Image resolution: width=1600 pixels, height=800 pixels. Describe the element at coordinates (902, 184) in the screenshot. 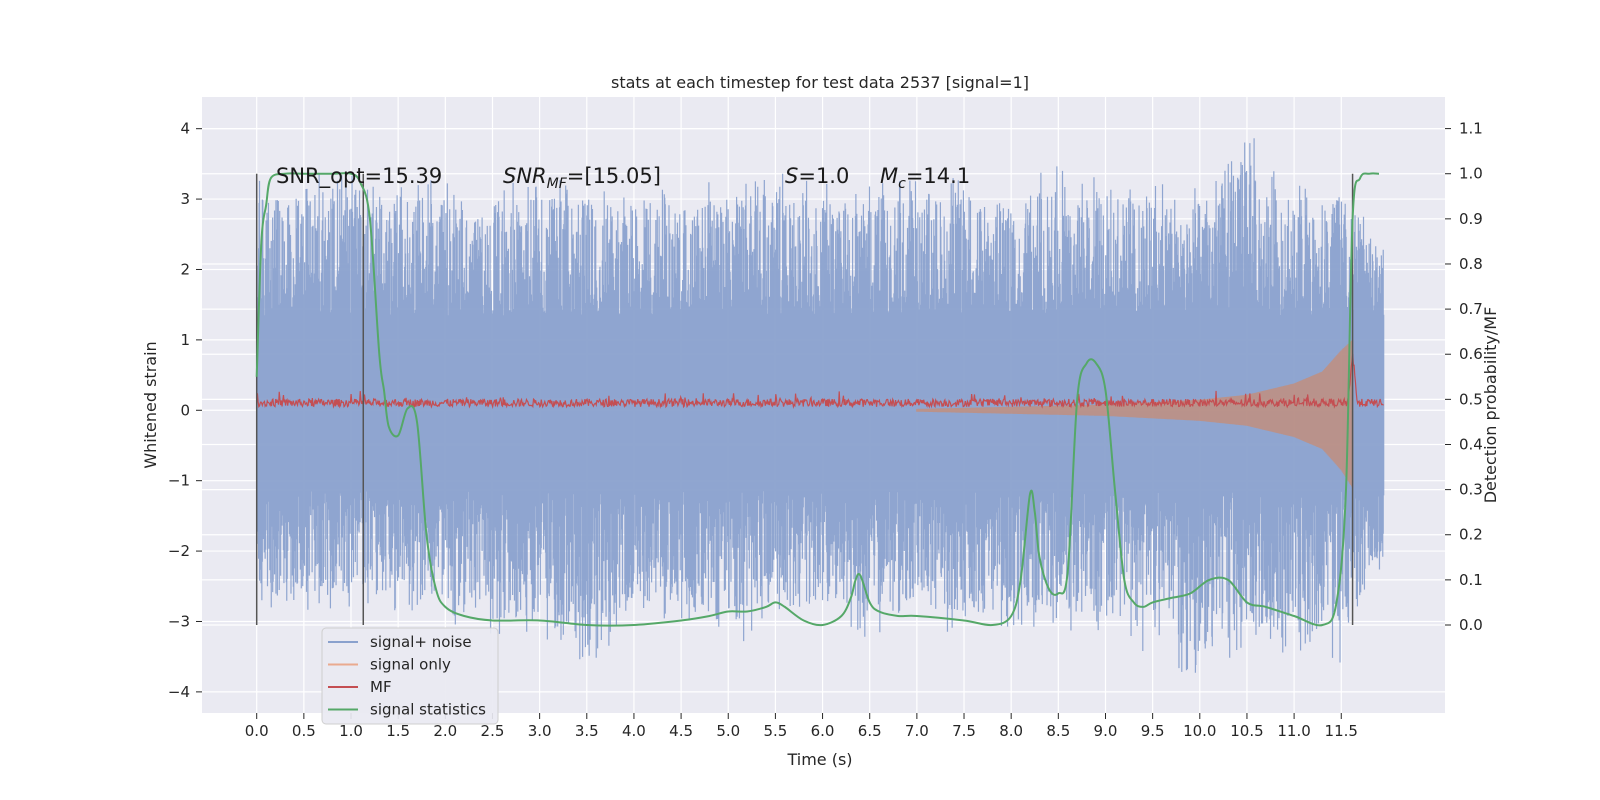

I see `mc-subscript: c` at that location.